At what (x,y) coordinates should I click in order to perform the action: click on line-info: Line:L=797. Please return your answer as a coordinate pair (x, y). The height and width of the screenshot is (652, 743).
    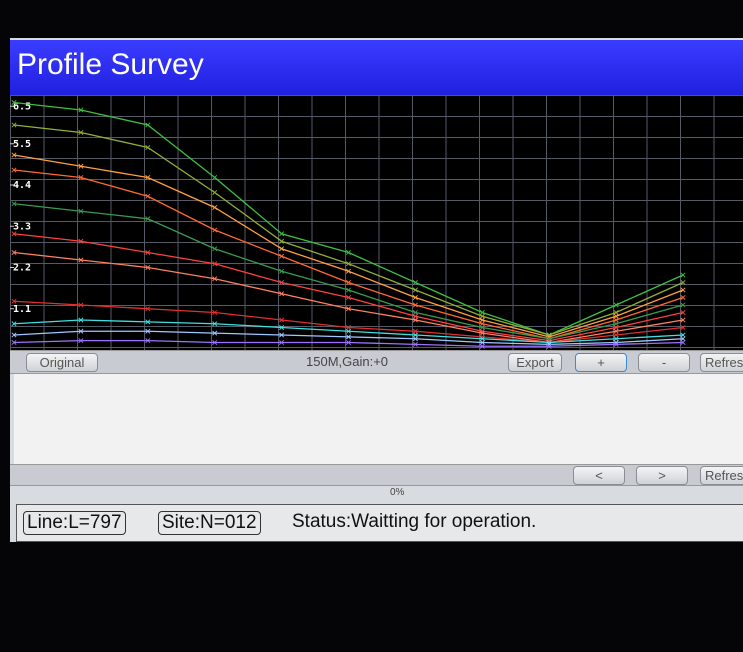
    Looking at the image, I should click on (74, 523).